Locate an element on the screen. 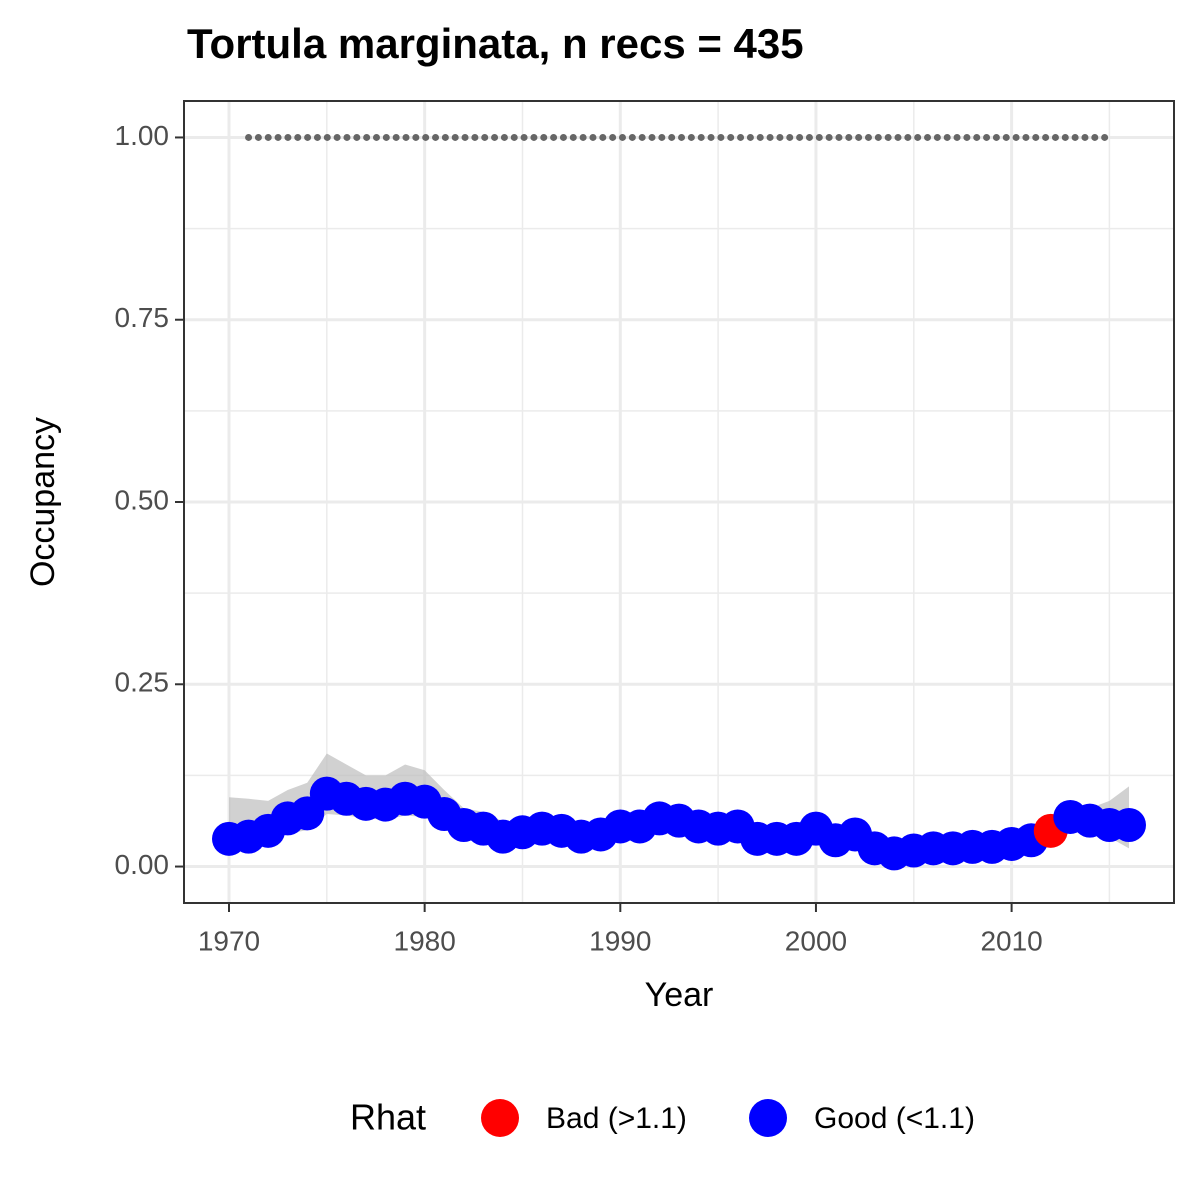  x-tick-label: 2010 is located at coordinates (1011, 940).